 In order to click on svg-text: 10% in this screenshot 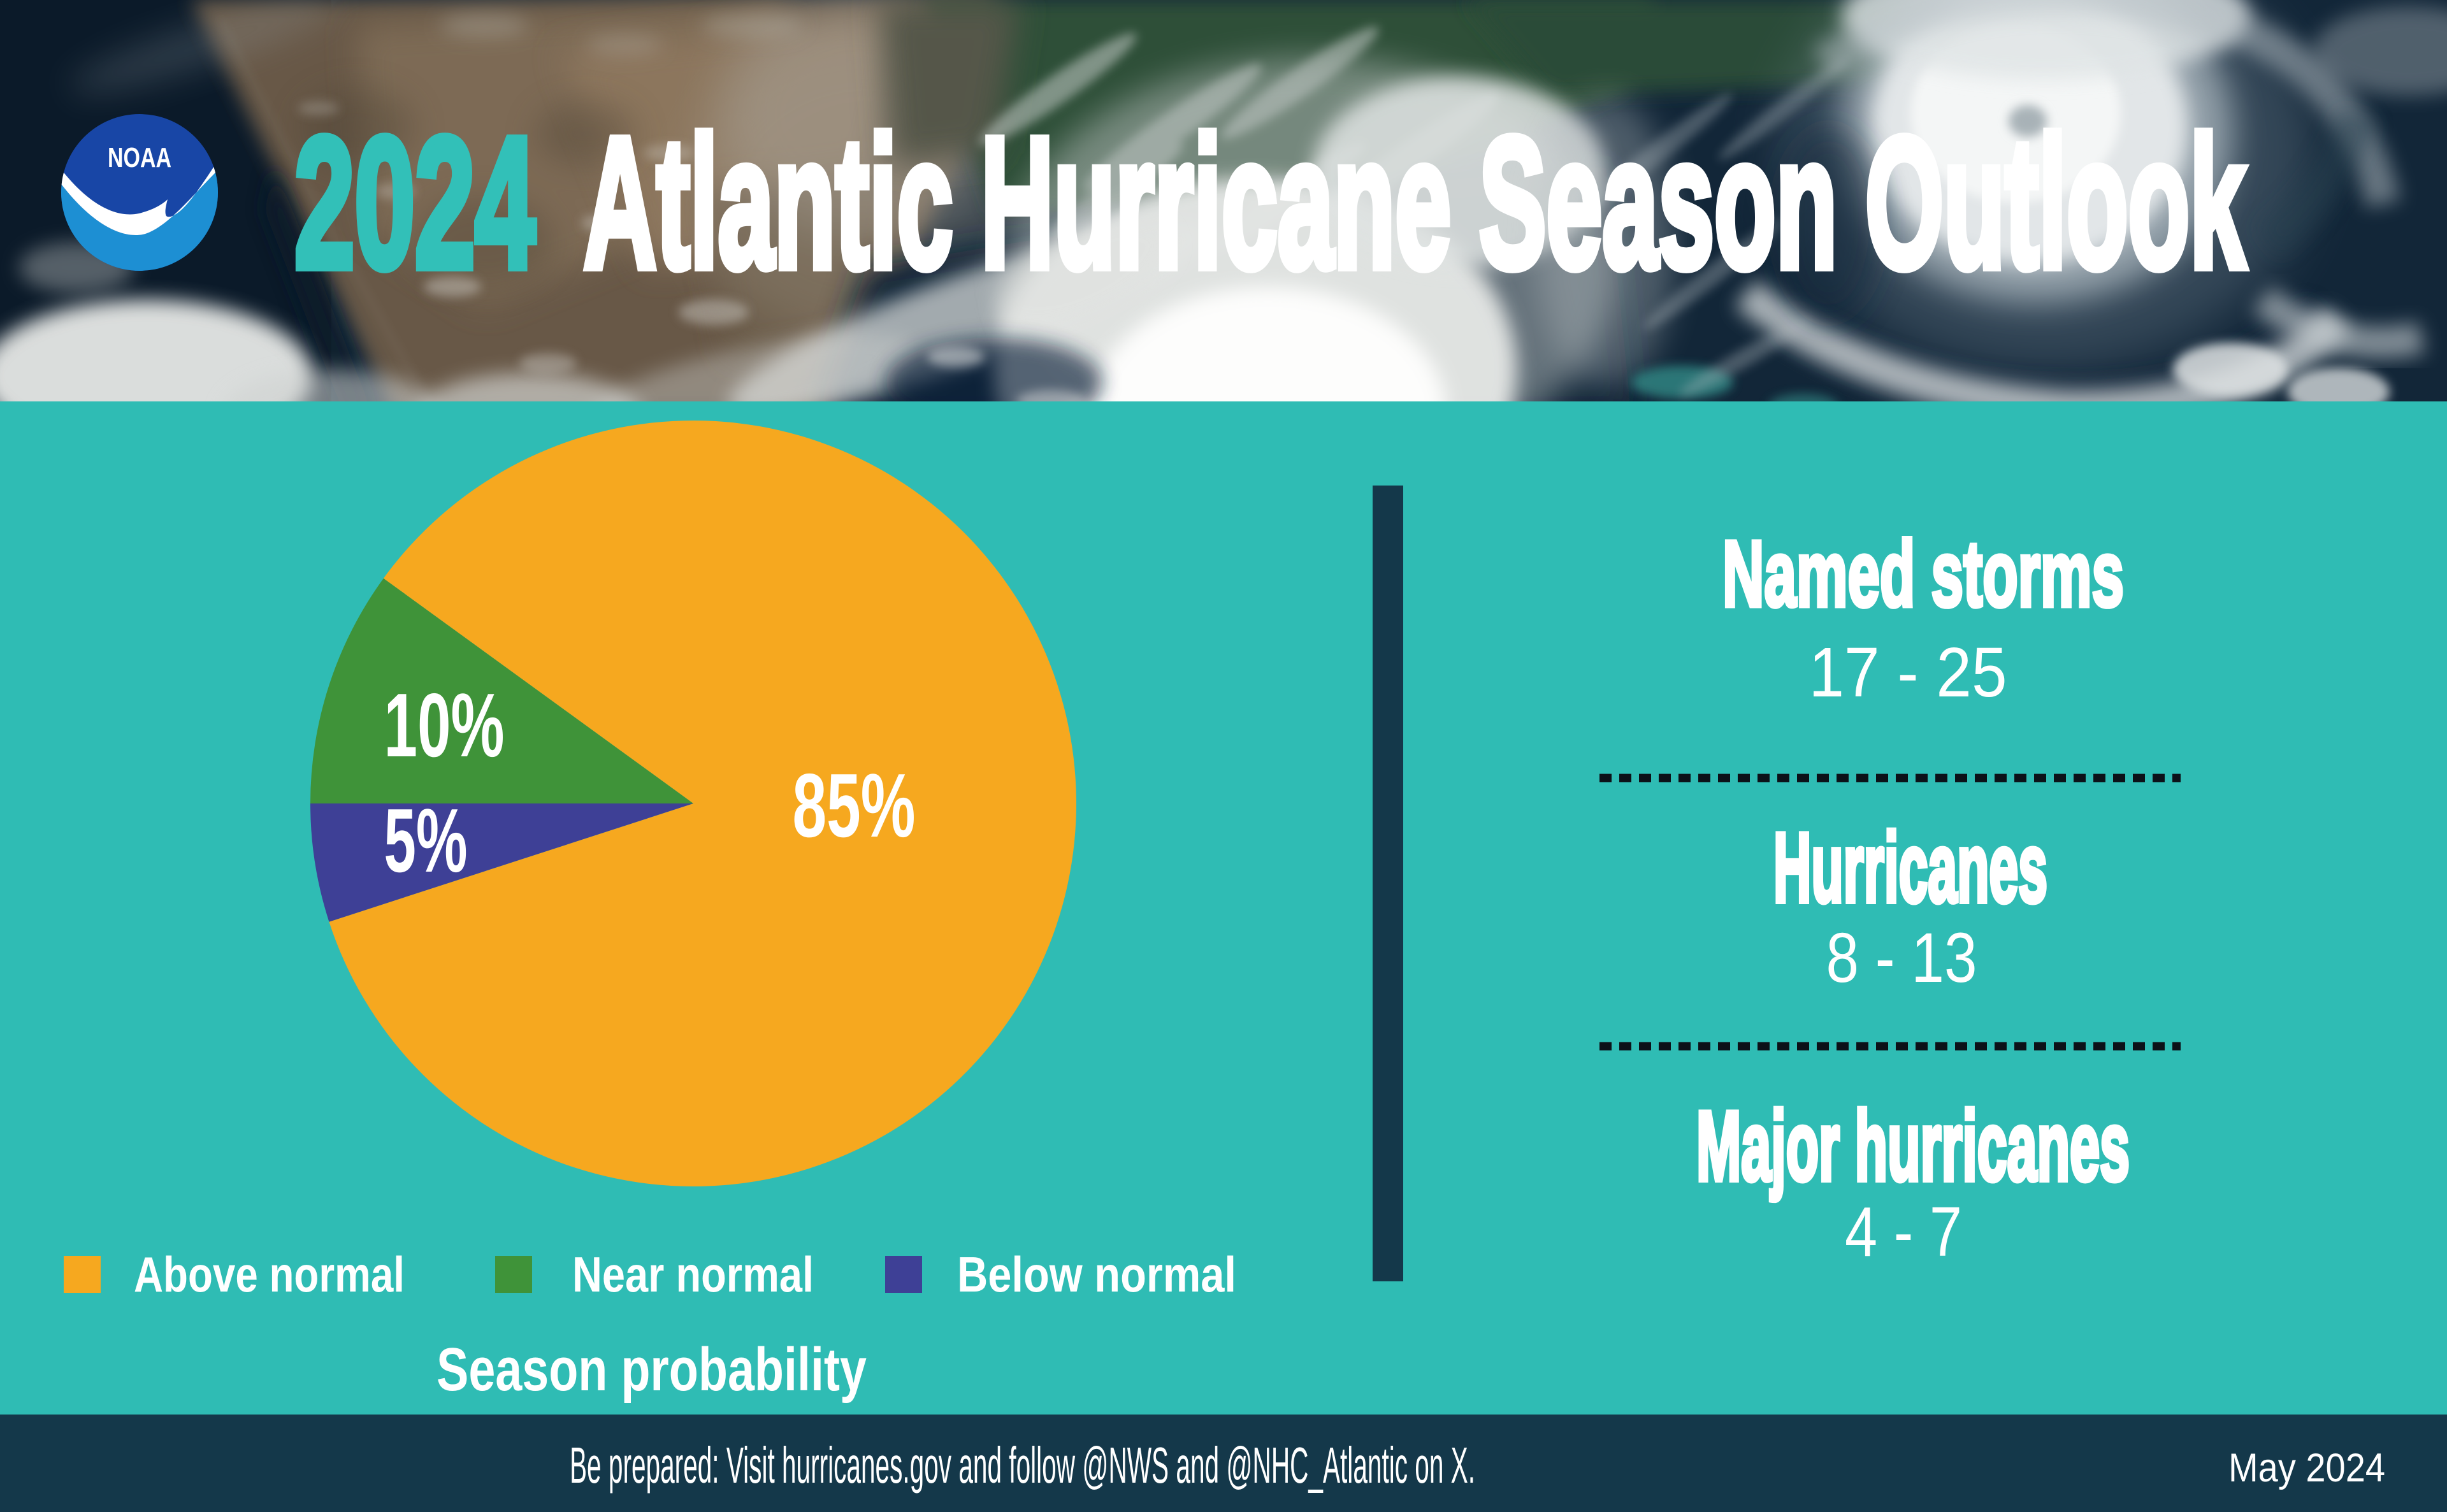, I will do `click(444, 725)`.